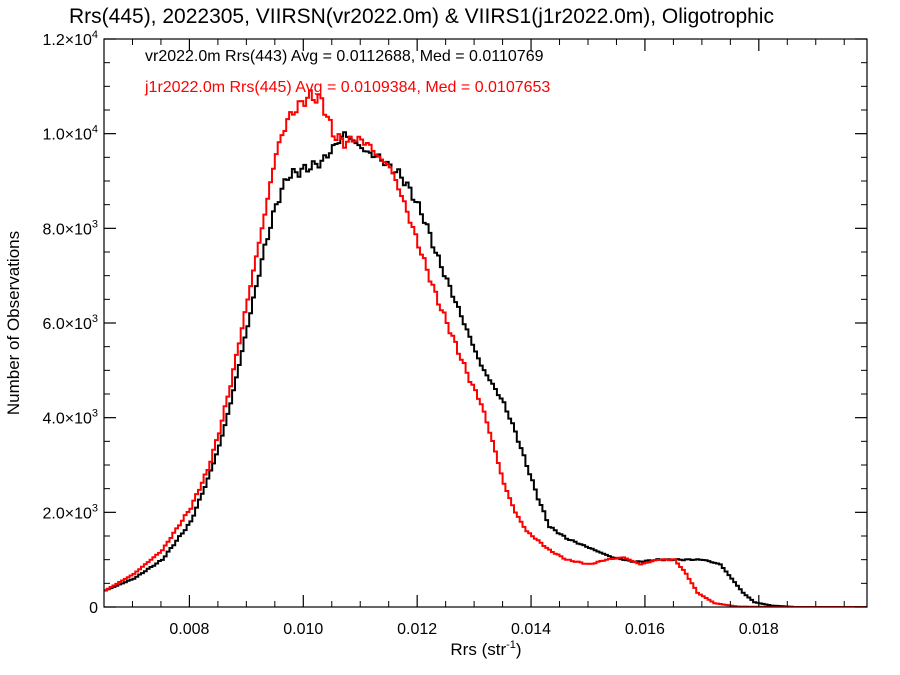 The width and height of the screenshot is (900, 675). Describe the element at coordinates (531, 629) in the screenshot. I see `x-tick-label: 0.014` at that location.